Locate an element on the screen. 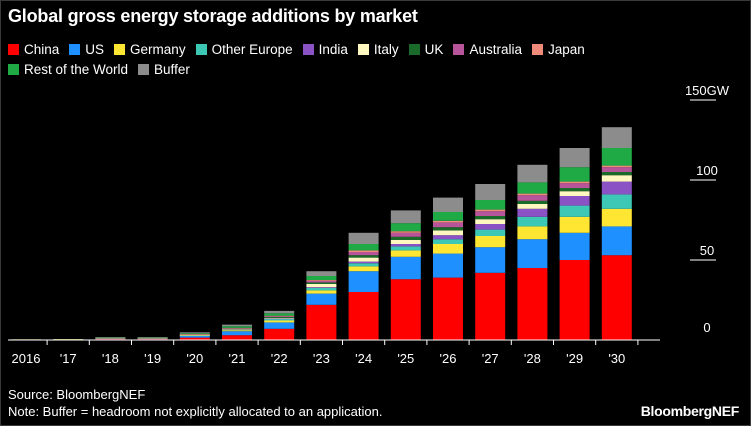  x-tick-label: '24 is located at coordinates (363, 358).